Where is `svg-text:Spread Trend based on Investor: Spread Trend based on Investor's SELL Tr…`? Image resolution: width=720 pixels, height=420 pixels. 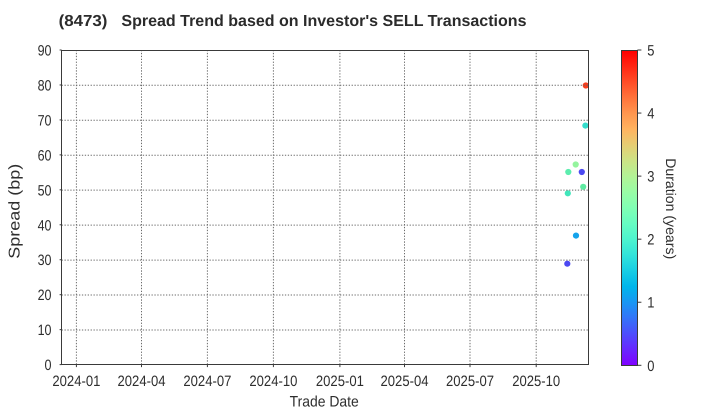 svg-text:Spread Trend based on Investor: Spread Trend based on Investor's SELL Tr… is located at coordinates (323, 21).